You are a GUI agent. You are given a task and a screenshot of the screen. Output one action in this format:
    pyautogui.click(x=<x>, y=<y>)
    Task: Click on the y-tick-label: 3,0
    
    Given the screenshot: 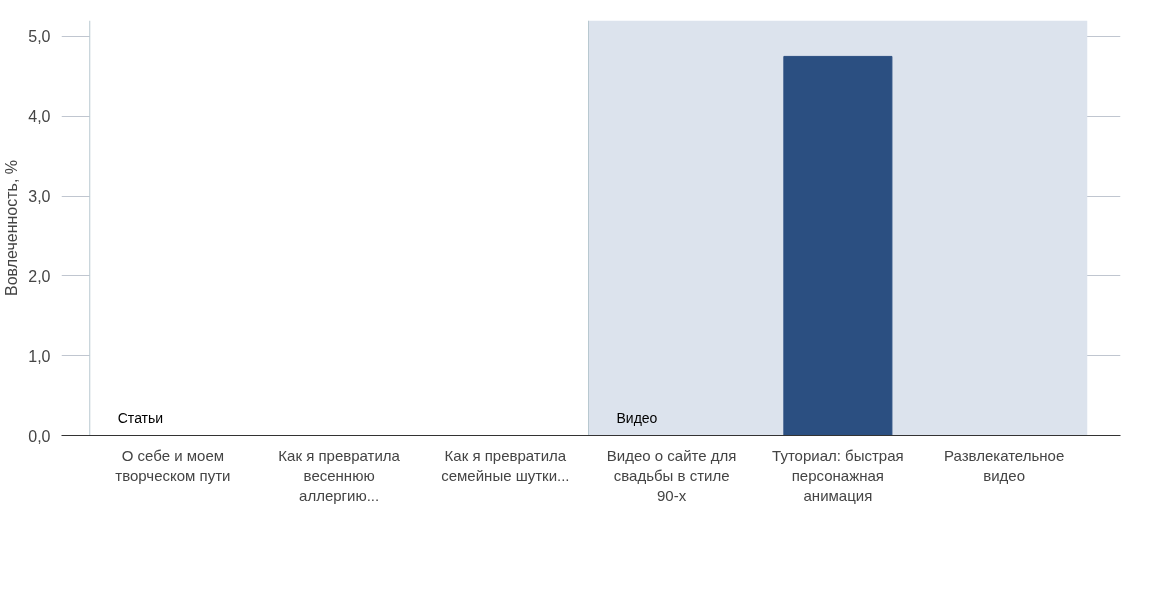 What is the action you would take?
    pyautogui.click(x=39, y=197)
    